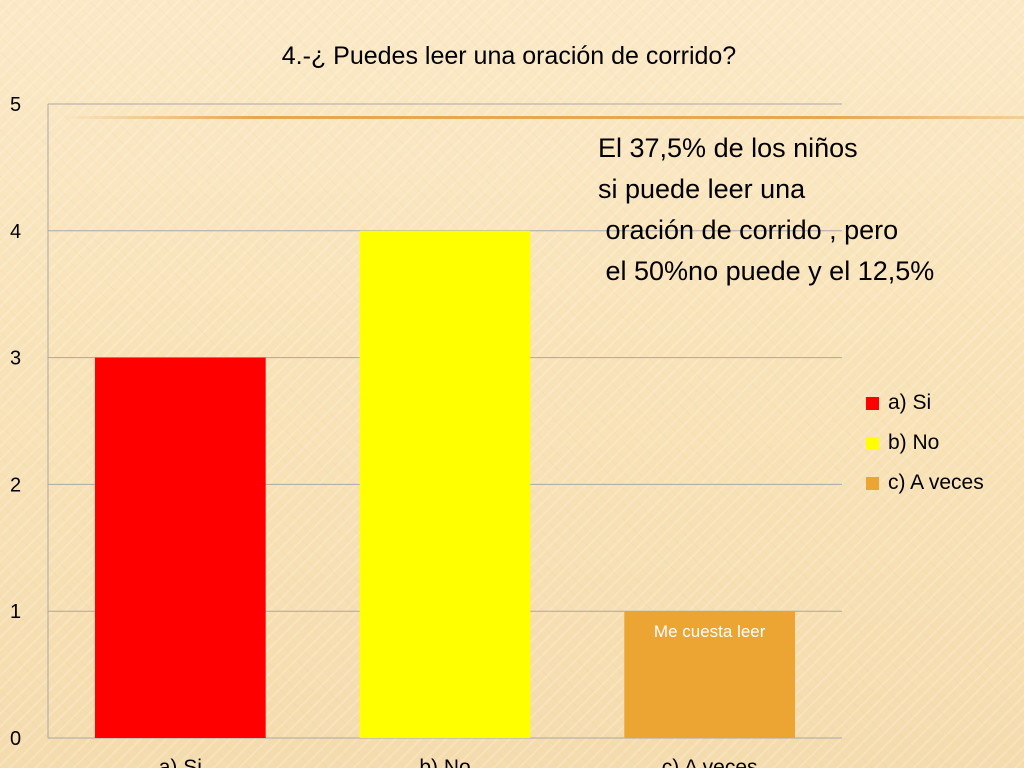  I want to click on x-tick-label: b) No, so click(444, 762).